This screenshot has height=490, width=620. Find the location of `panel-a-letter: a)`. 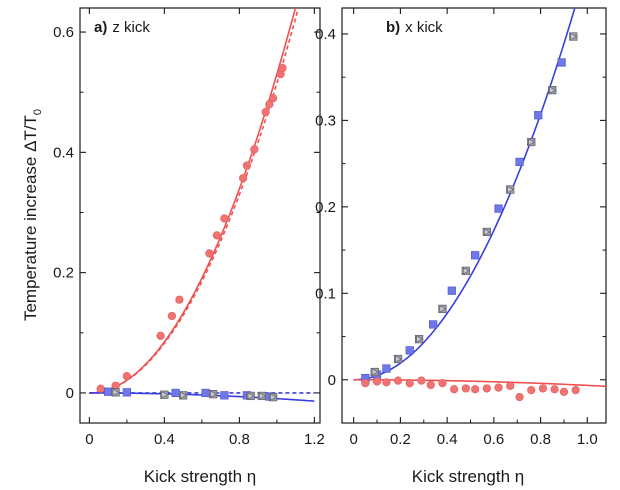

panel-a-letter: a) is located at coordinates (100, 27).